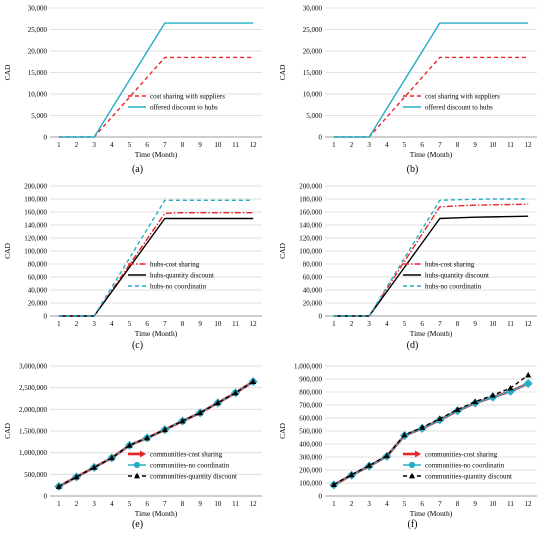 Image resolution: width=550 pixels, height=537 pixels. Describe the element at coordinates (35, 226) in the screenshot. I see `y-tick-label: 140,000` at that location.